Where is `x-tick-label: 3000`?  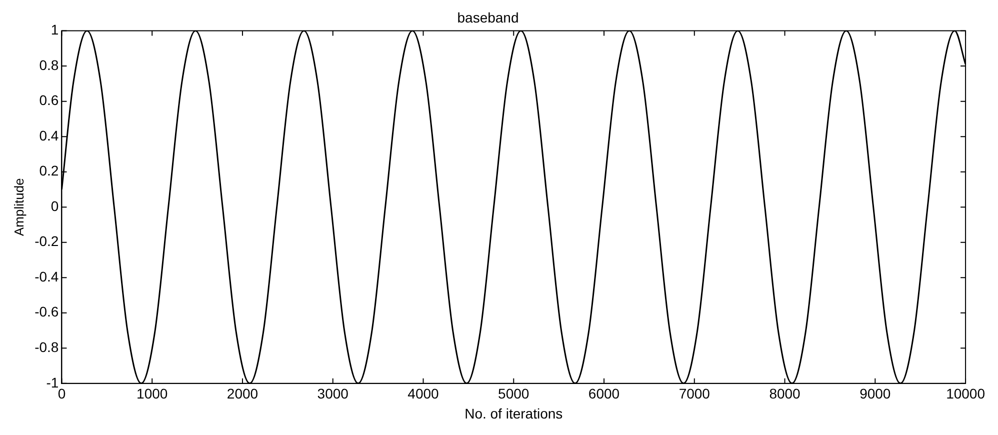 x-tick-label: 3000 is located at coordinates (333, 394).